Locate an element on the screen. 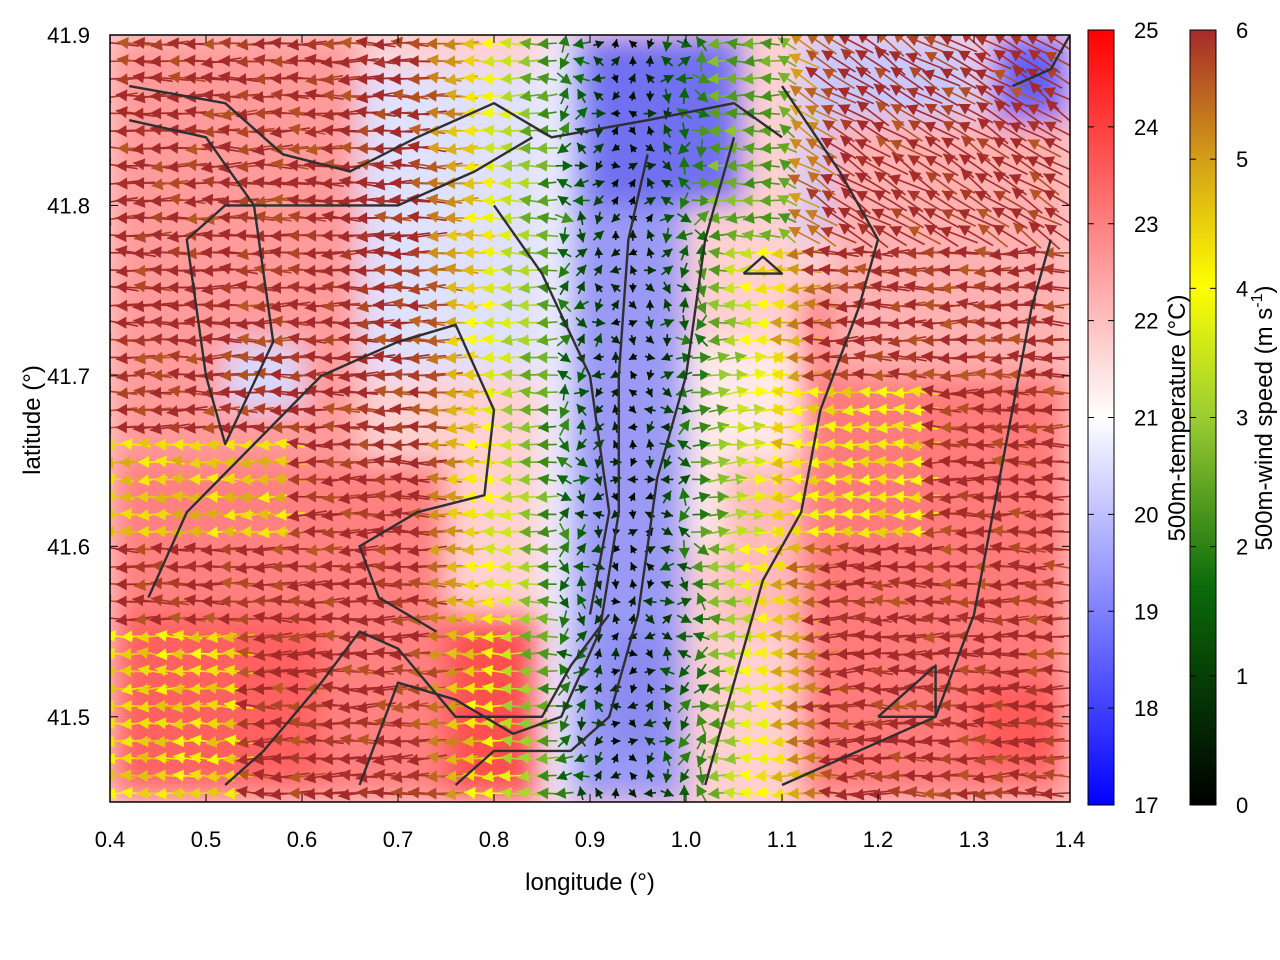 The image size is (1280, 960). x-tick-label: 0.5 is located at coordinates (206, 839).